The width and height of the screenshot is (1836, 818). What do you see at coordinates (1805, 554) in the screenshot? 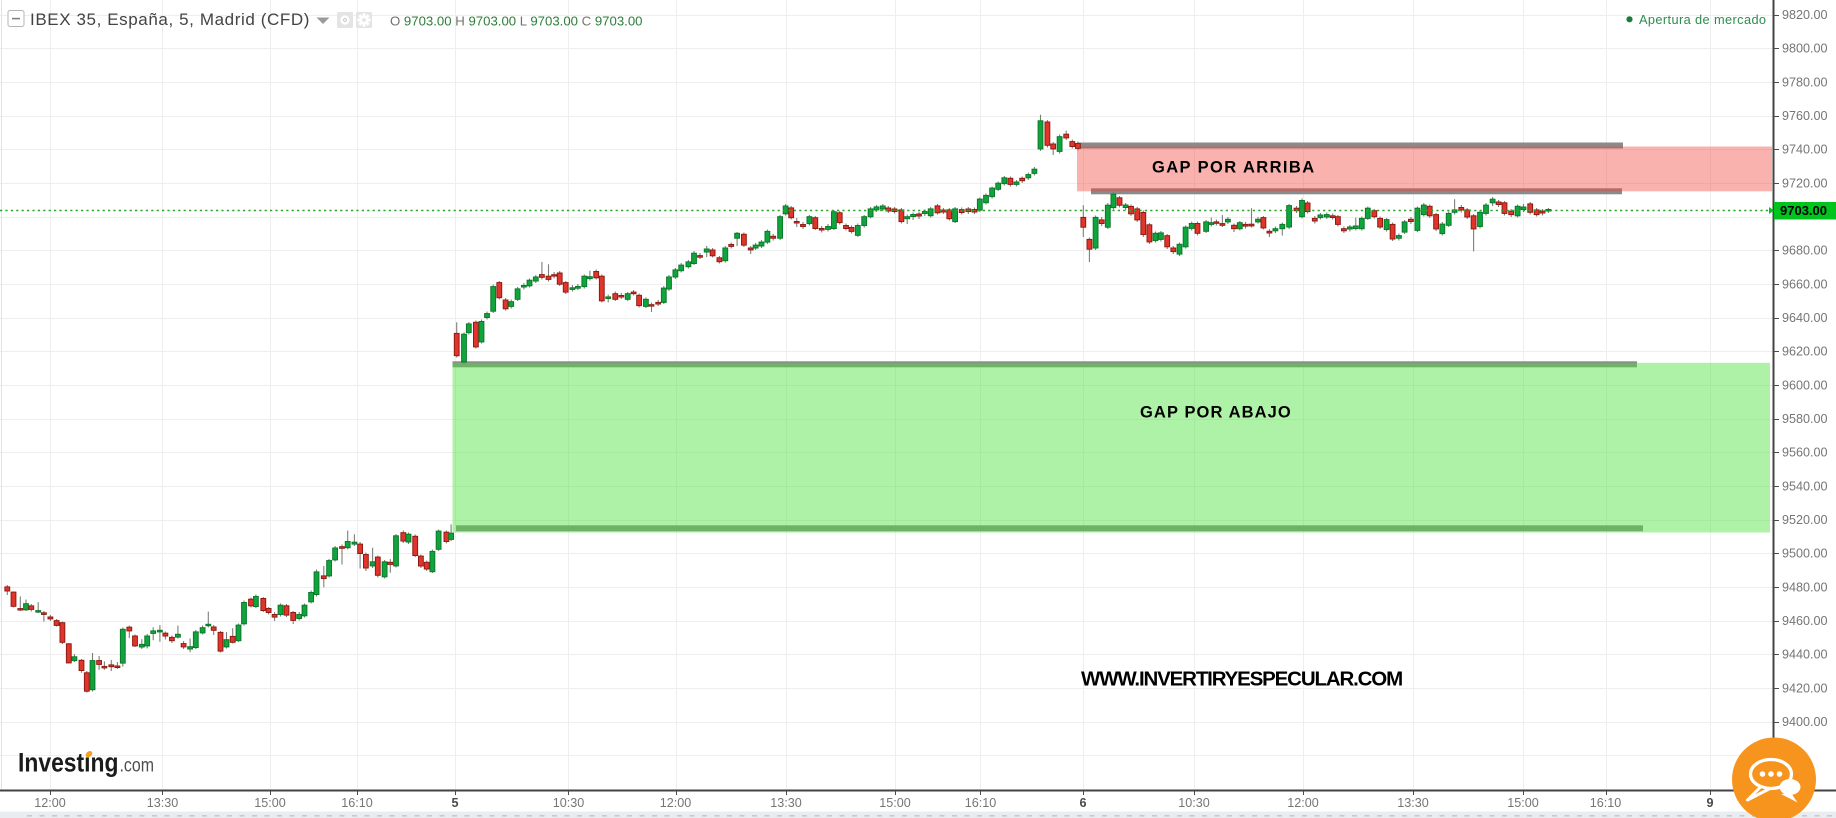
I see `svg-text: 9500.00` at bounding box center [1805, 554].